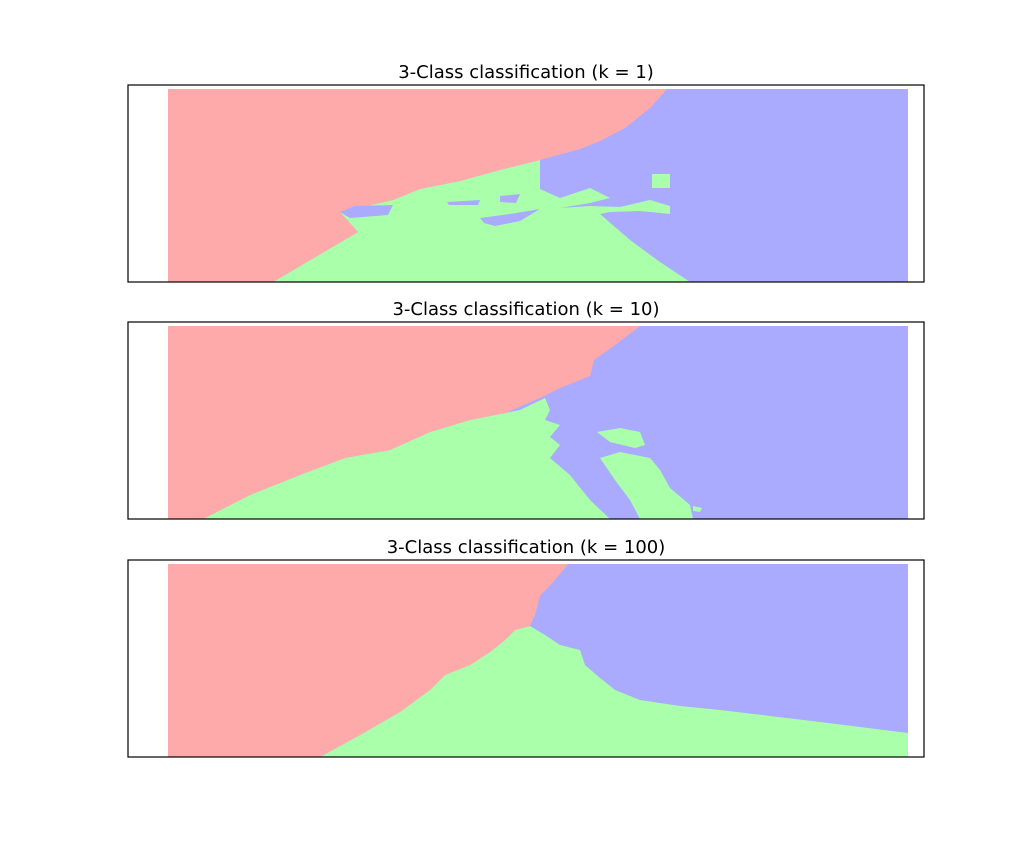 This screenshot has width=1026, height=841. What do you see at coordinates (463, 202) in the screenshot?
I see `island-class2-k1-b` at bounding box center [463, 202].